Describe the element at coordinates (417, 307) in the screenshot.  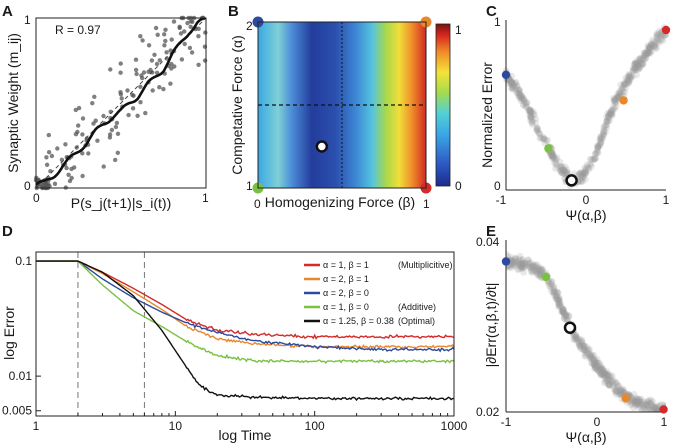
I see `panel-d-legend-note: (Additive)` at that location.